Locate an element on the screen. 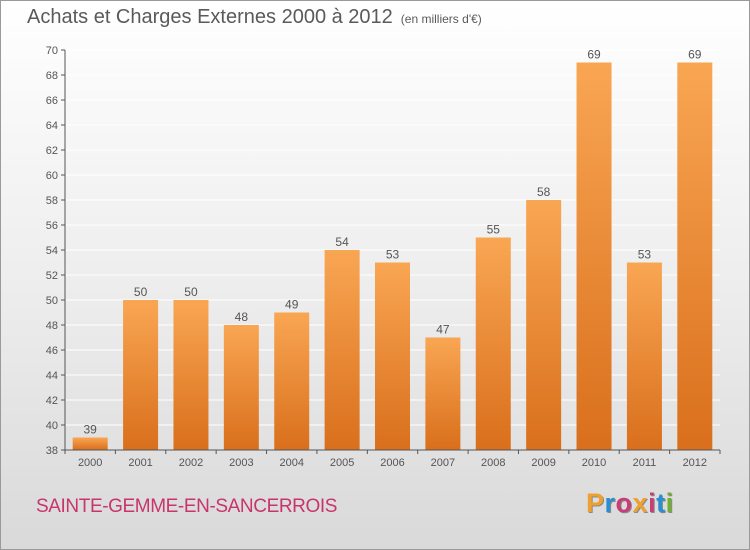 The image size is (750, 550). y-tick-label: 56 is located at coordinates (52, 226).